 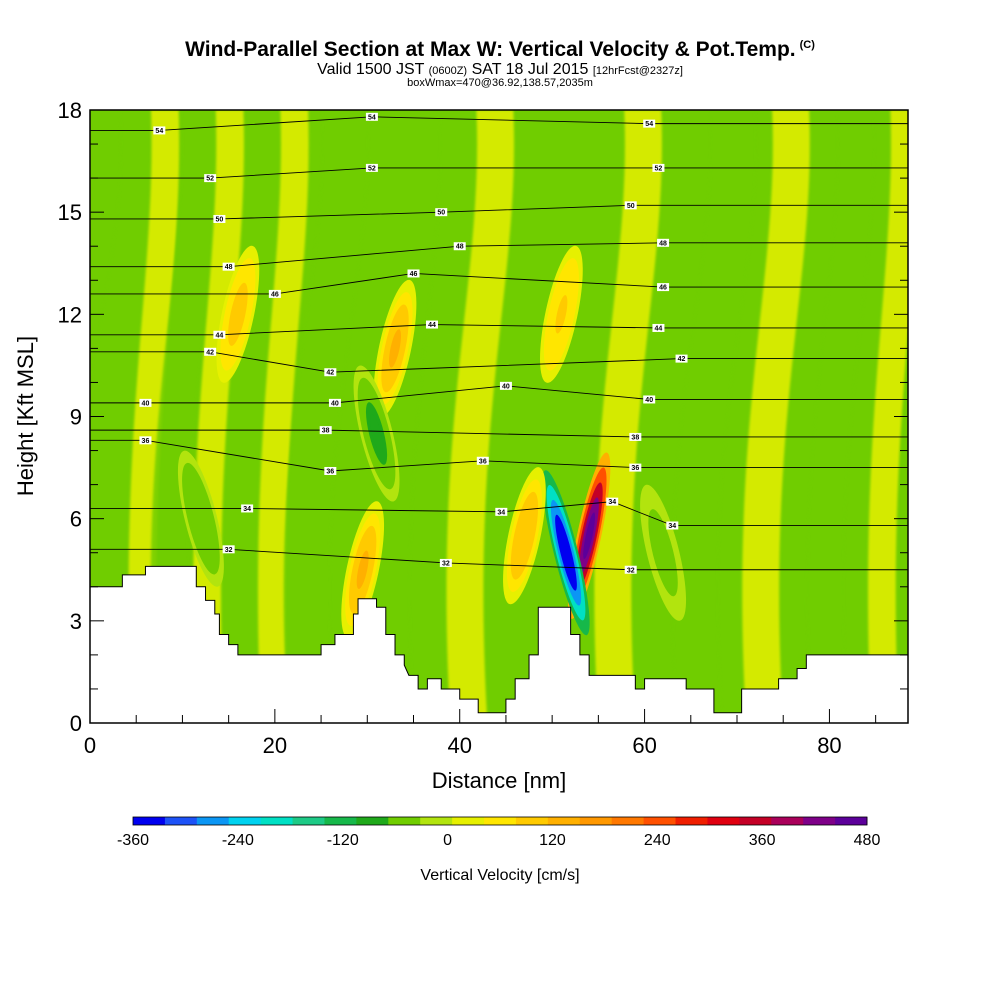 I want to click on colorbar-tick-label: -240, so click(x=238, y=840).